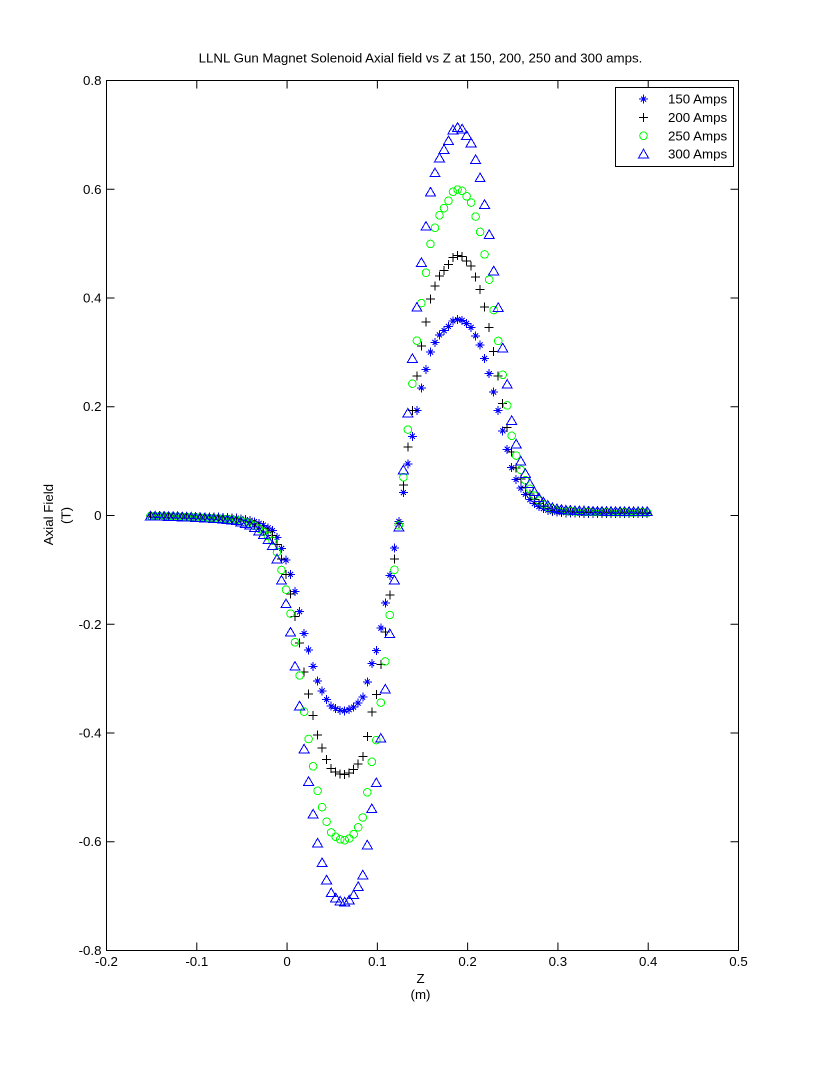  Describe the element at coordinates (421, 994) in the screenshot. I see `svg-text: (m)` at that location.